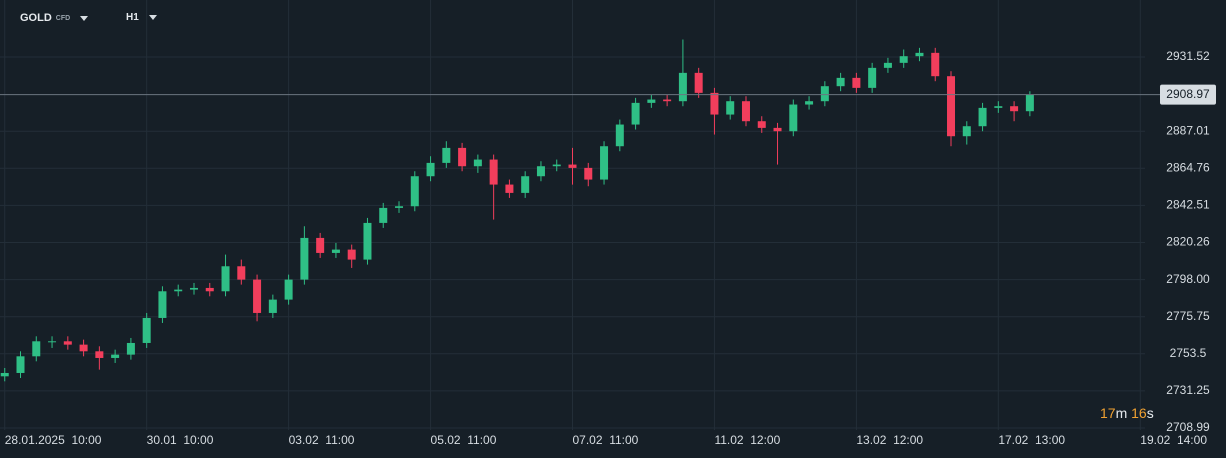  I want to click on y-tick-label: 2775.75, so click(1188, 316).